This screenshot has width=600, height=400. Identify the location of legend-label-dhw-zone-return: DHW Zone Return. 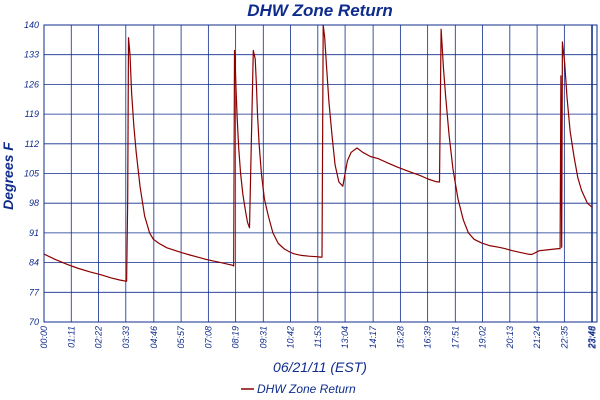
(306, 389).